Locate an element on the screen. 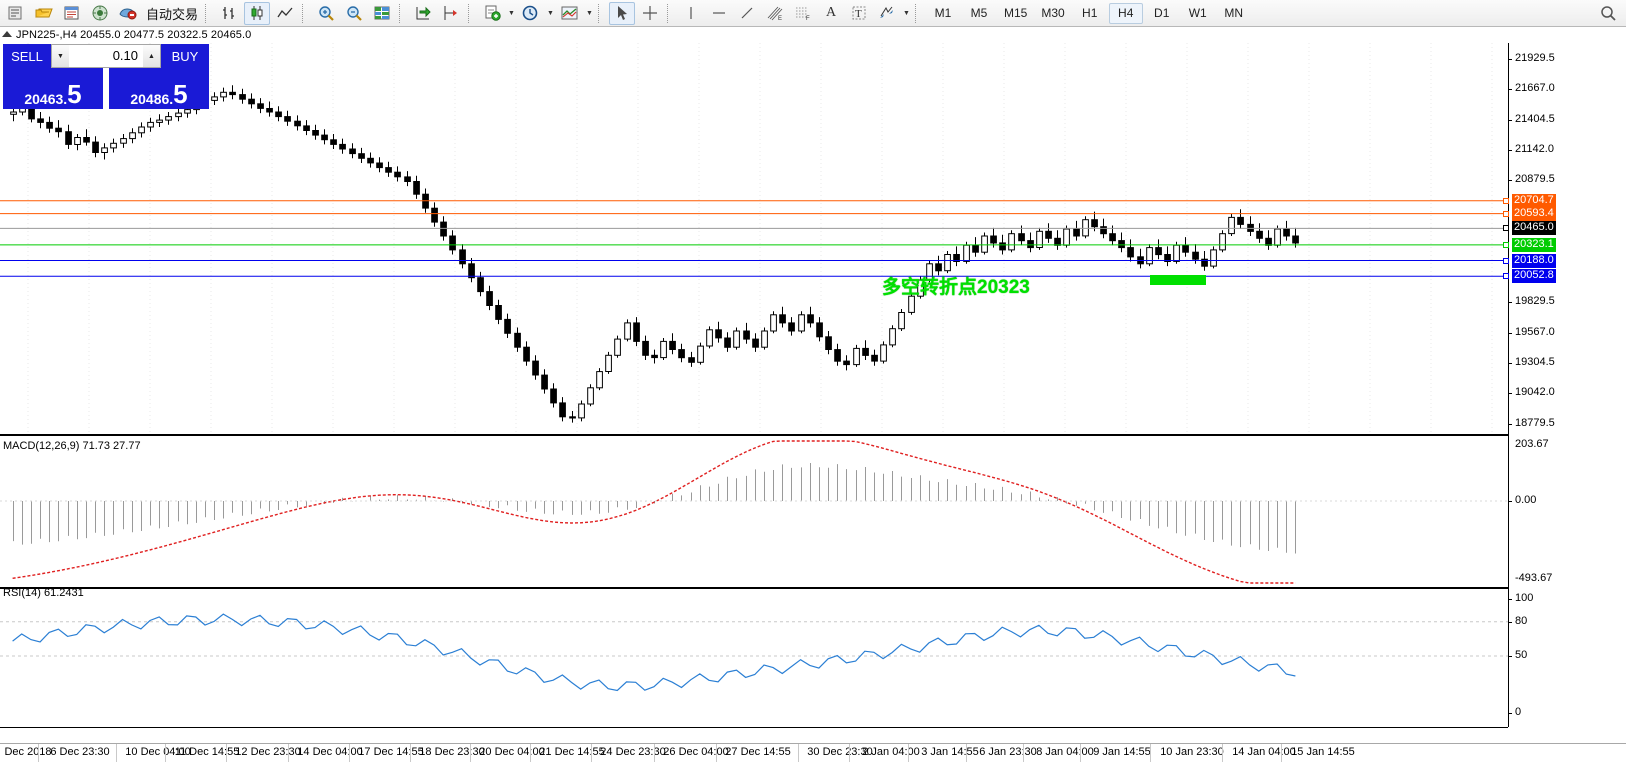  sell-price-button: 20463 . 5 is located at coordinates (53, 88).